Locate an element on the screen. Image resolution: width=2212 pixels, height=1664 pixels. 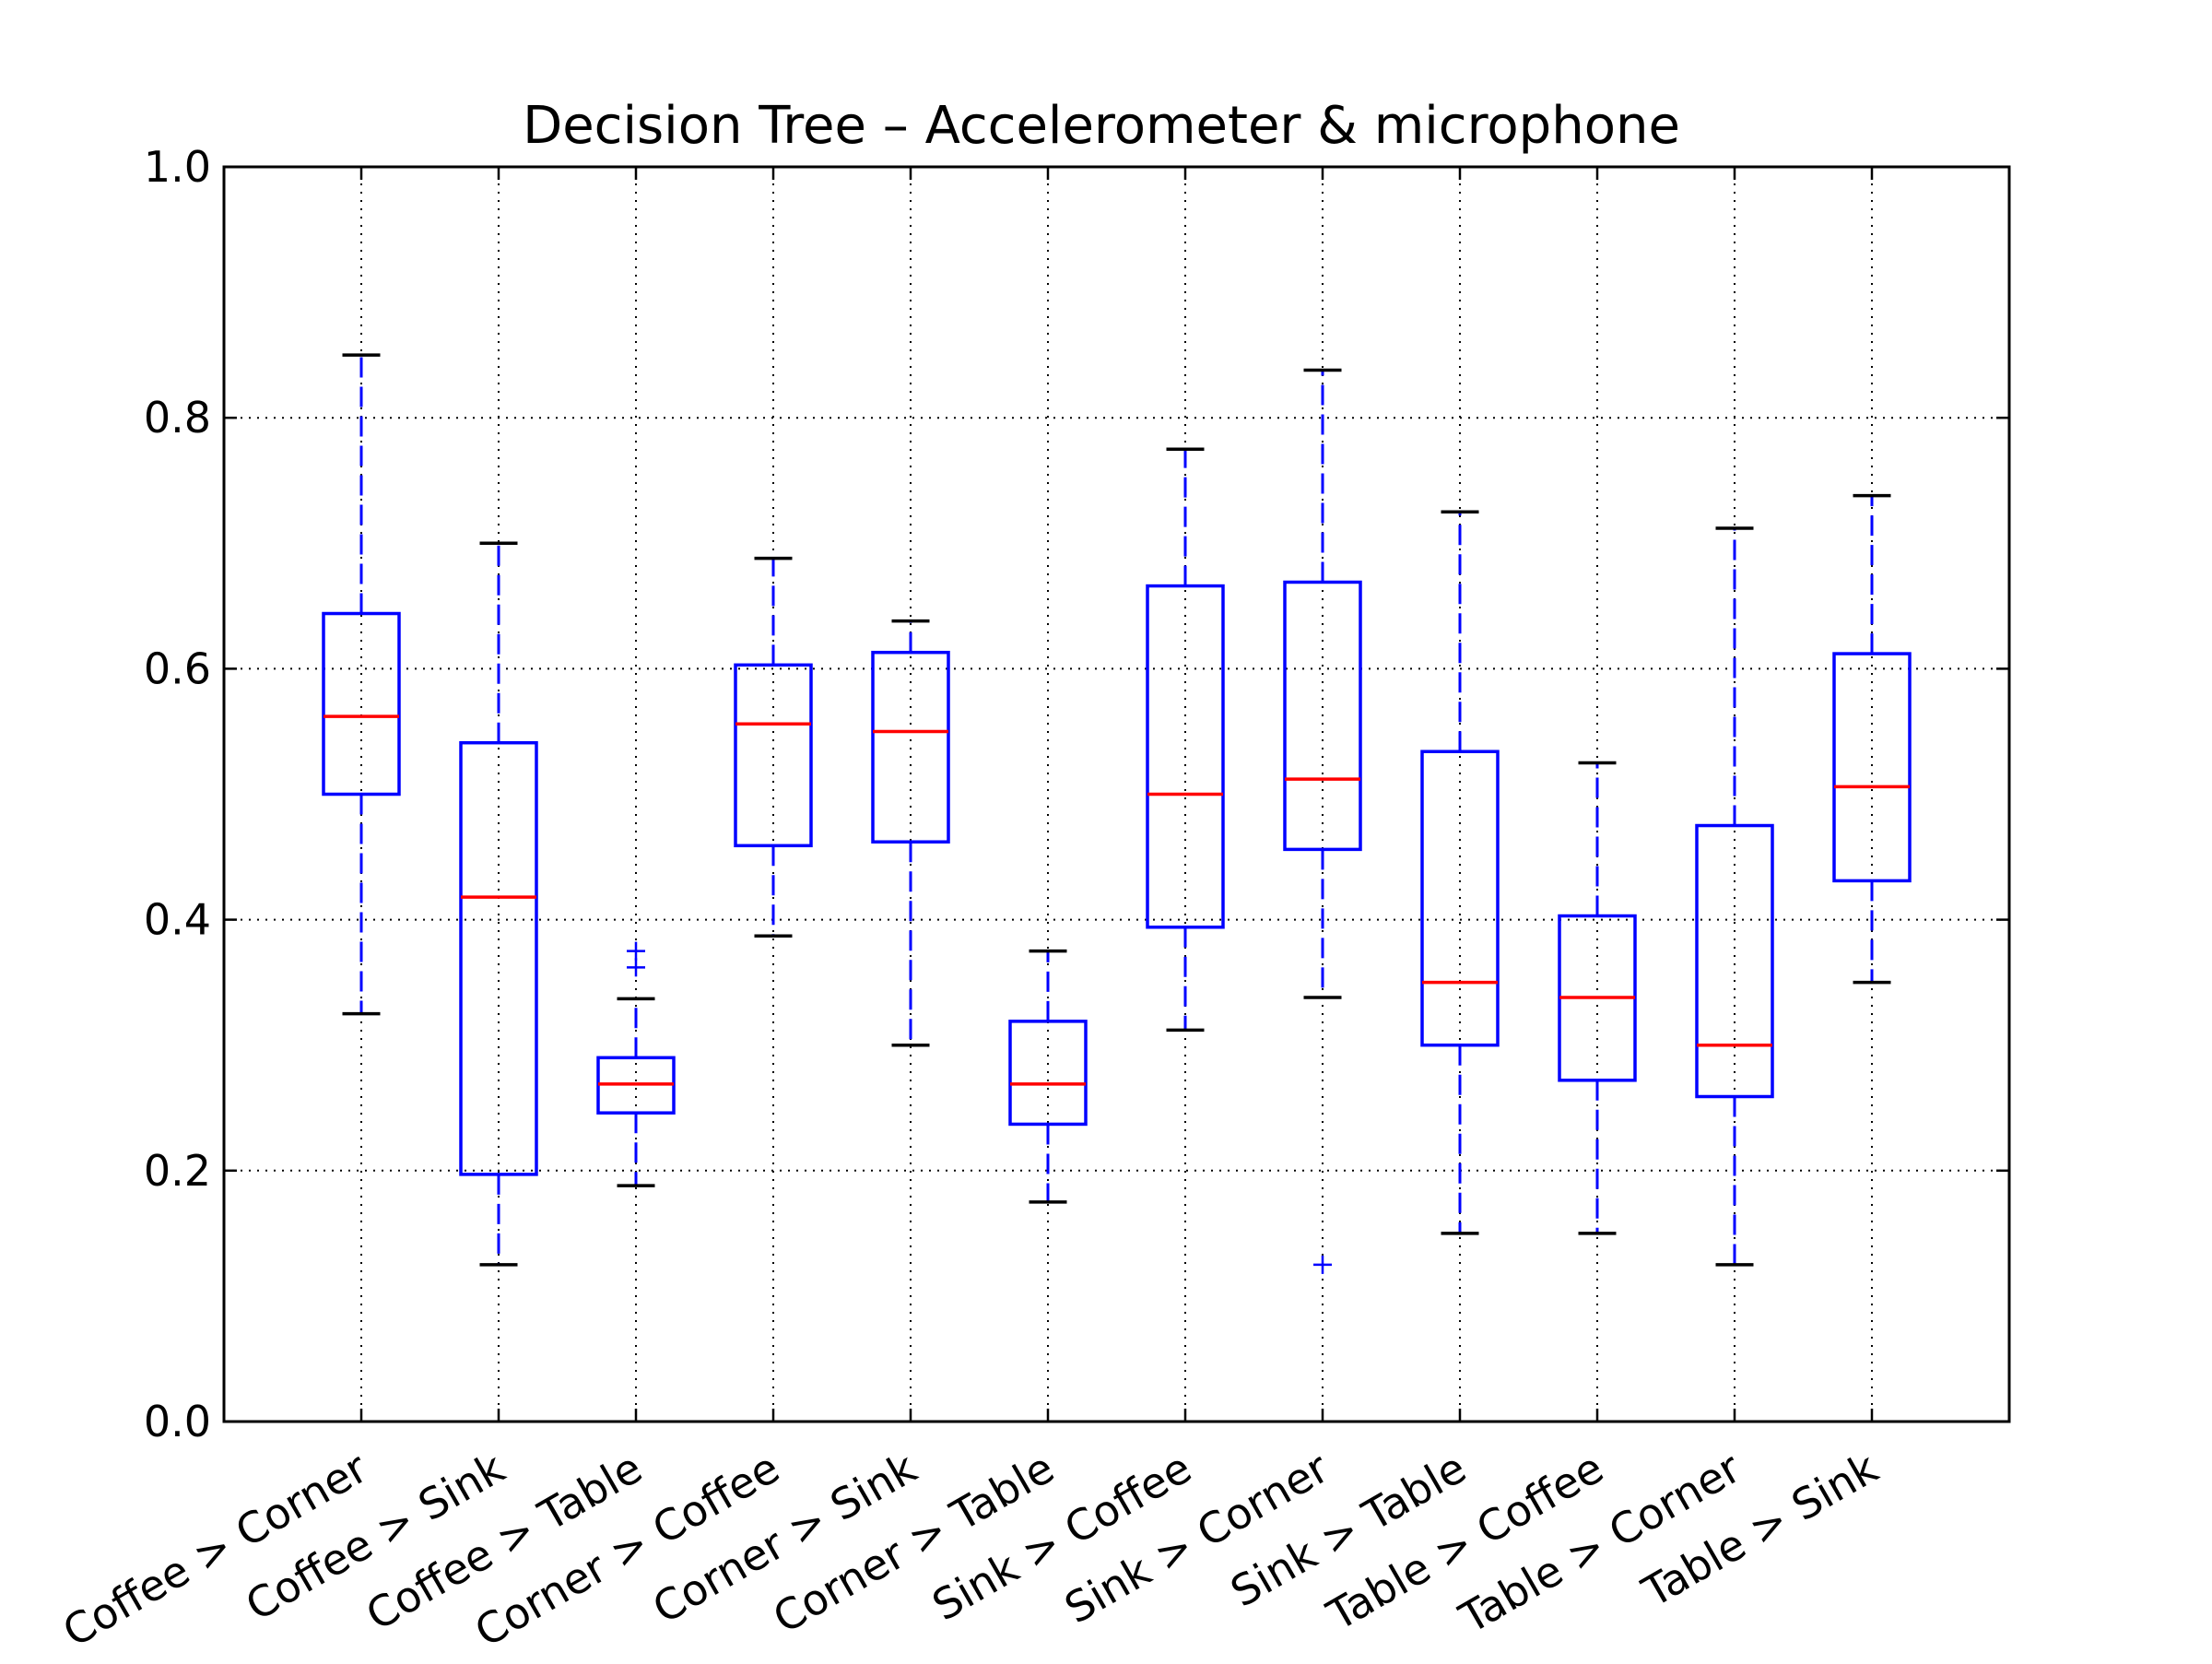
y-tick-label: 1.0 is located at coordinates (177, 167).